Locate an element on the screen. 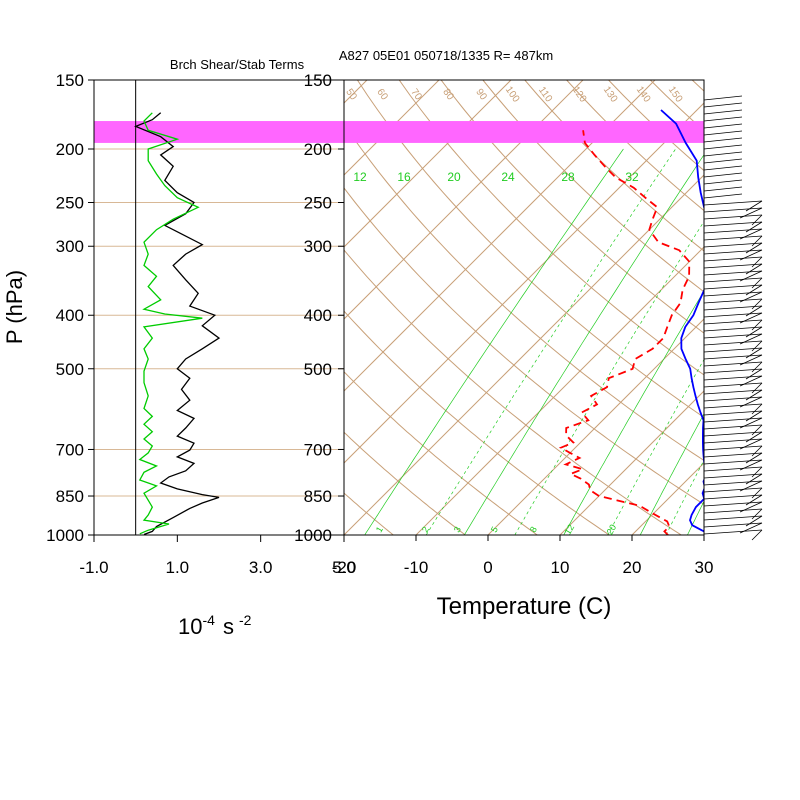  left-panel-title: Brch Shear/Stab Terms is located at coordinates (237, 64).